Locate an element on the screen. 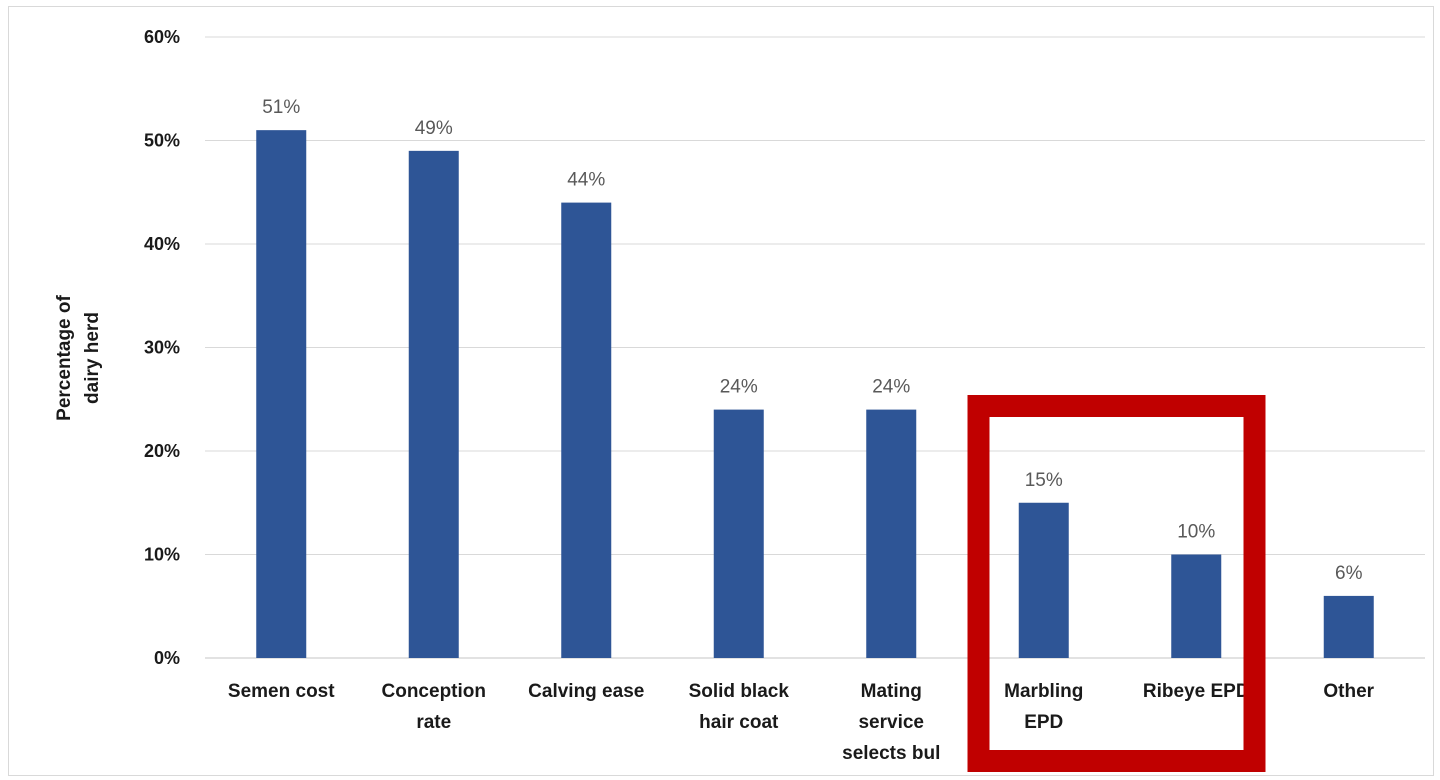 Image resolution: width=1440 pixels, height=780 pixels. data-label: 6% is located at coordinates (1349, 573).